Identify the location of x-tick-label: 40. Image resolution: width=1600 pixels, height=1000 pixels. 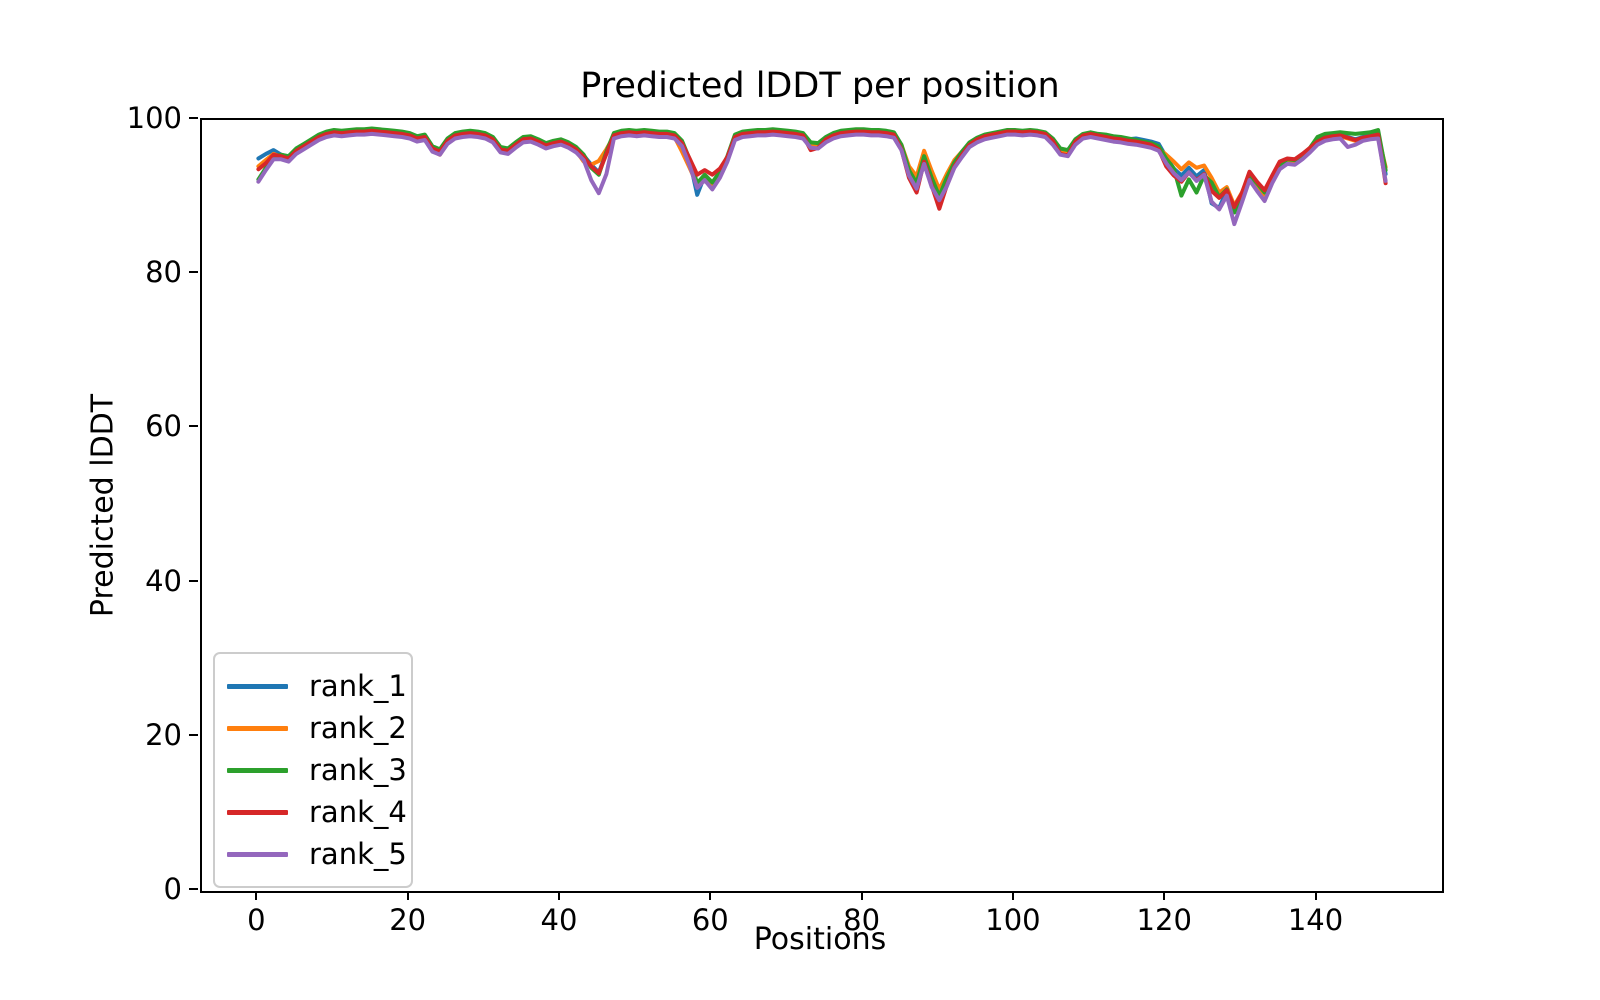
(559, 920).